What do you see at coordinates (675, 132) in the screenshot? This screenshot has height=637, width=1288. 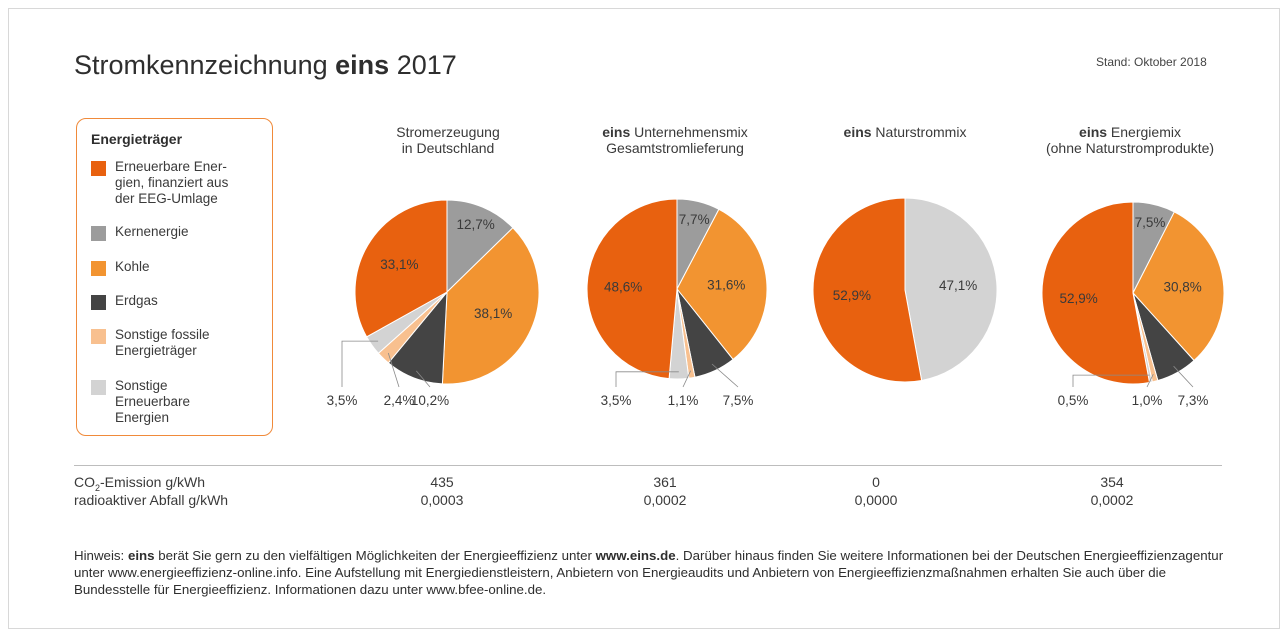 I see `chart-title-line: eins Unternehmensmix` at bounding box center [675, 132].